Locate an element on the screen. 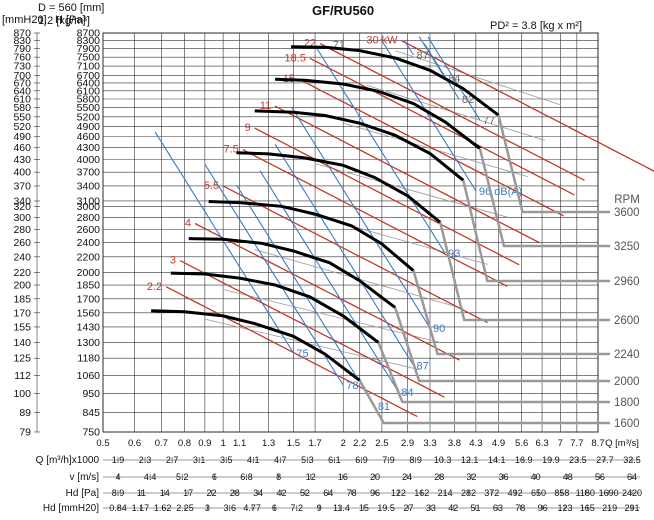 The image size is (654, 520). scale-row-value: 16 is located at coordinates (343, 477).